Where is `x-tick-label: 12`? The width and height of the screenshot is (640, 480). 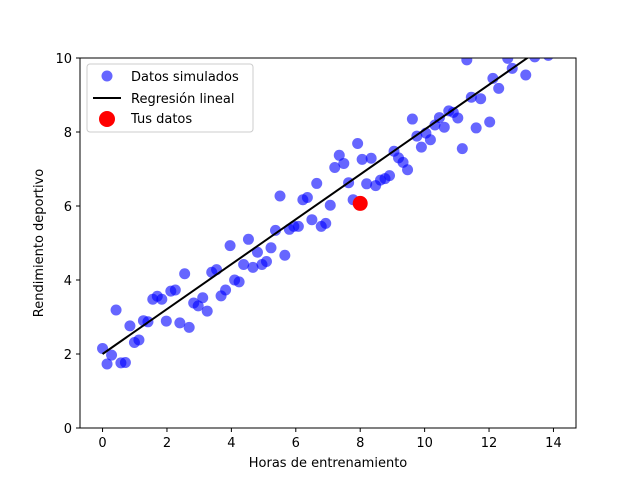
x-tick-label: 12 is located at coordinates (489, 443).